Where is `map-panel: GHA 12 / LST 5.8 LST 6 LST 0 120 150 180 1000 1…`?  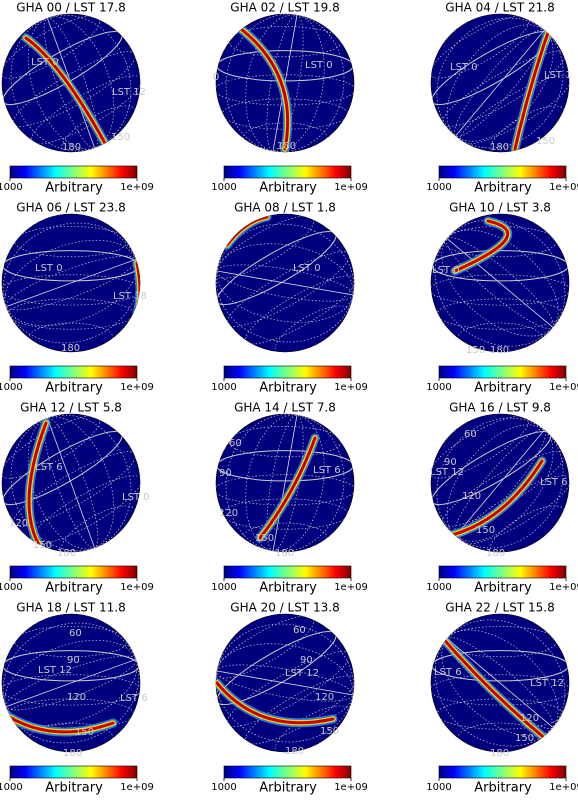
map-panel: GHA 12 / LST 5.8 LST 6 LST 0 120 150 180 1000 1… is located at coordinates (77, 498).